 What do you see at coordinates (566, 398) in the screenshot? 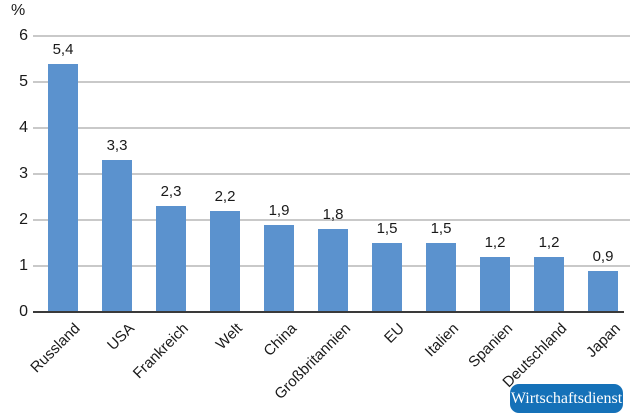
I see `wirtschaftsdienst-badge: Wirtschaftsdienst` at bounding box center [566, 398].